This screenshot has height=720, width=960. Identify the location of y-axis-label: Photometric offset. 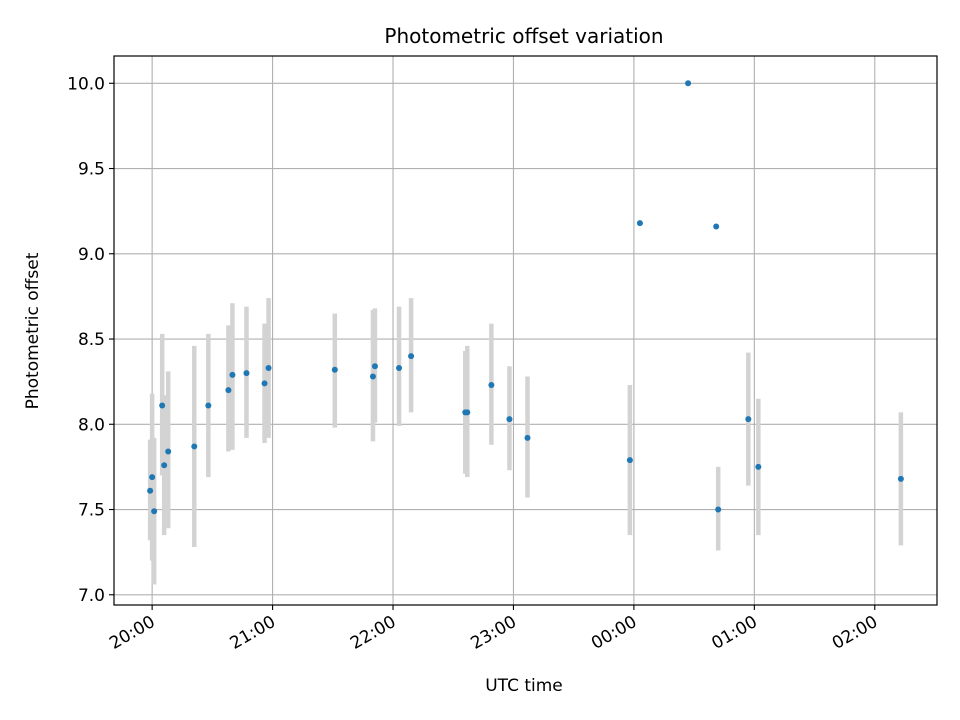
(33, 330).